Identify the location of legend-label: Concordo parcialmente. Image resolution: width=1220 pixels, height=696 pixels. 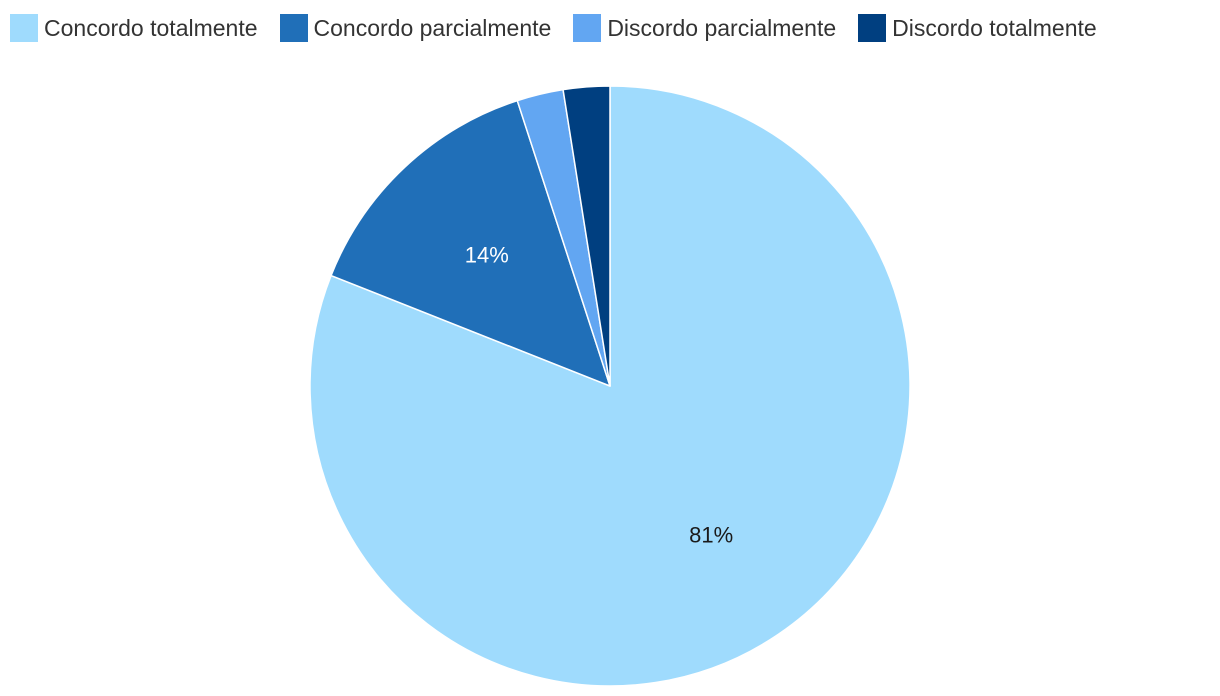
(432, 28).